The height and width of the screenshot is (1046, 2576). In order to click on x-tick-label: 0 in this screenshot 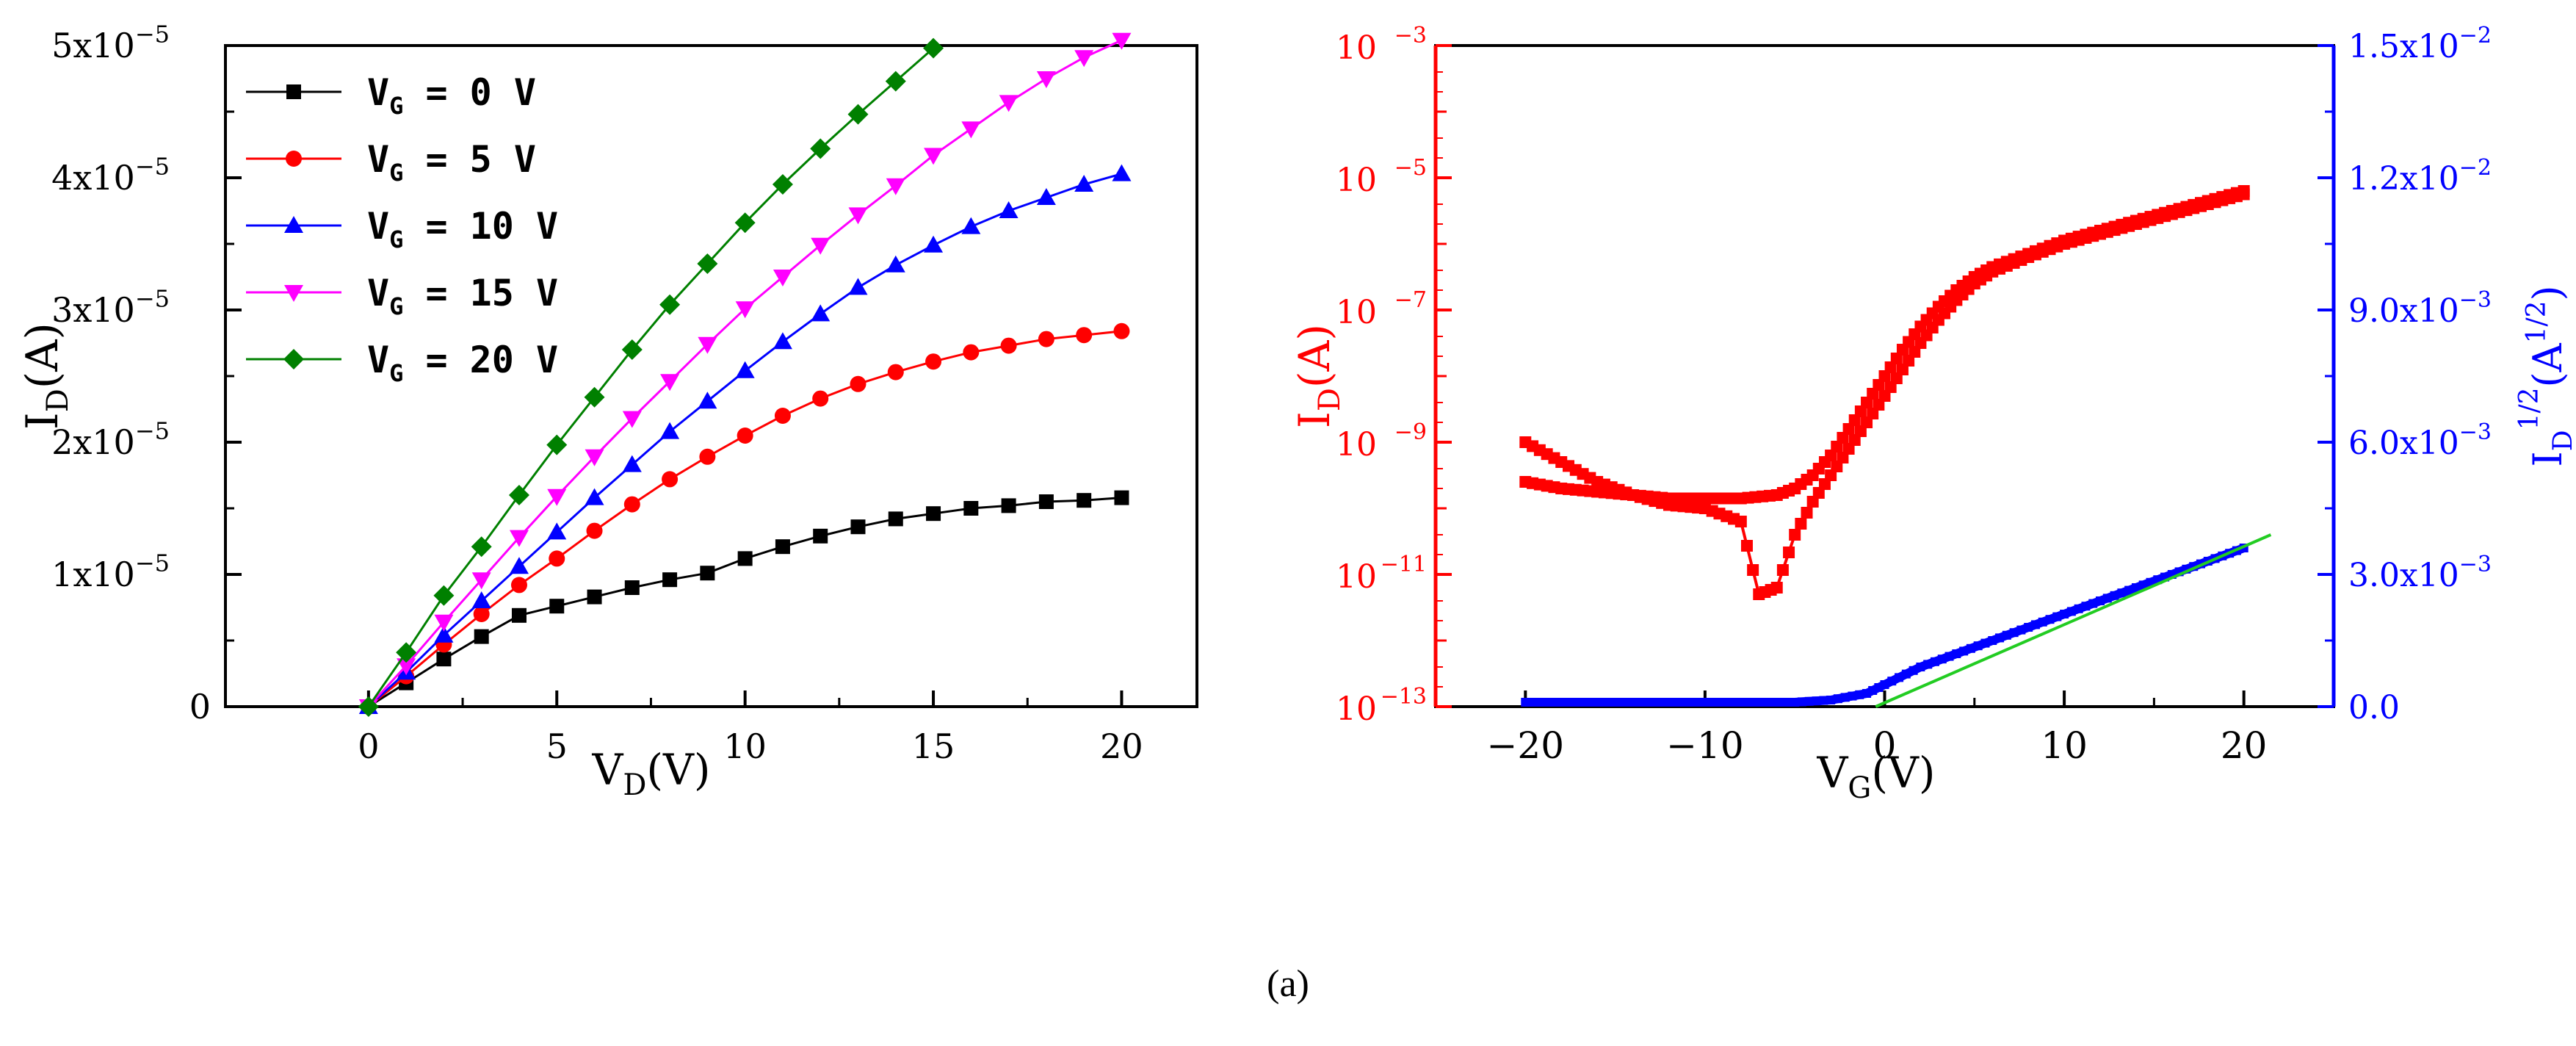, I will do `click(368, 746)`.